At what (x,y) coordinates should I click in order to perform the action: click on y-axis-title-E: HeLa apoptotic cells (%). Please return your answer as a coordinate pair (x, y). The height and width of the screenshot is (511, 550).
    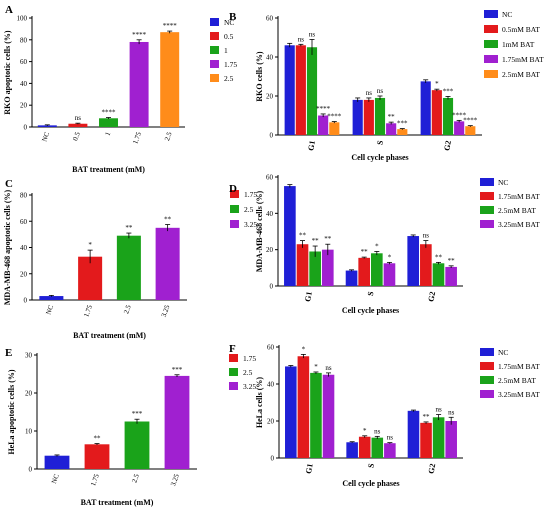
    Looking at the image, I should click on (11, 411).